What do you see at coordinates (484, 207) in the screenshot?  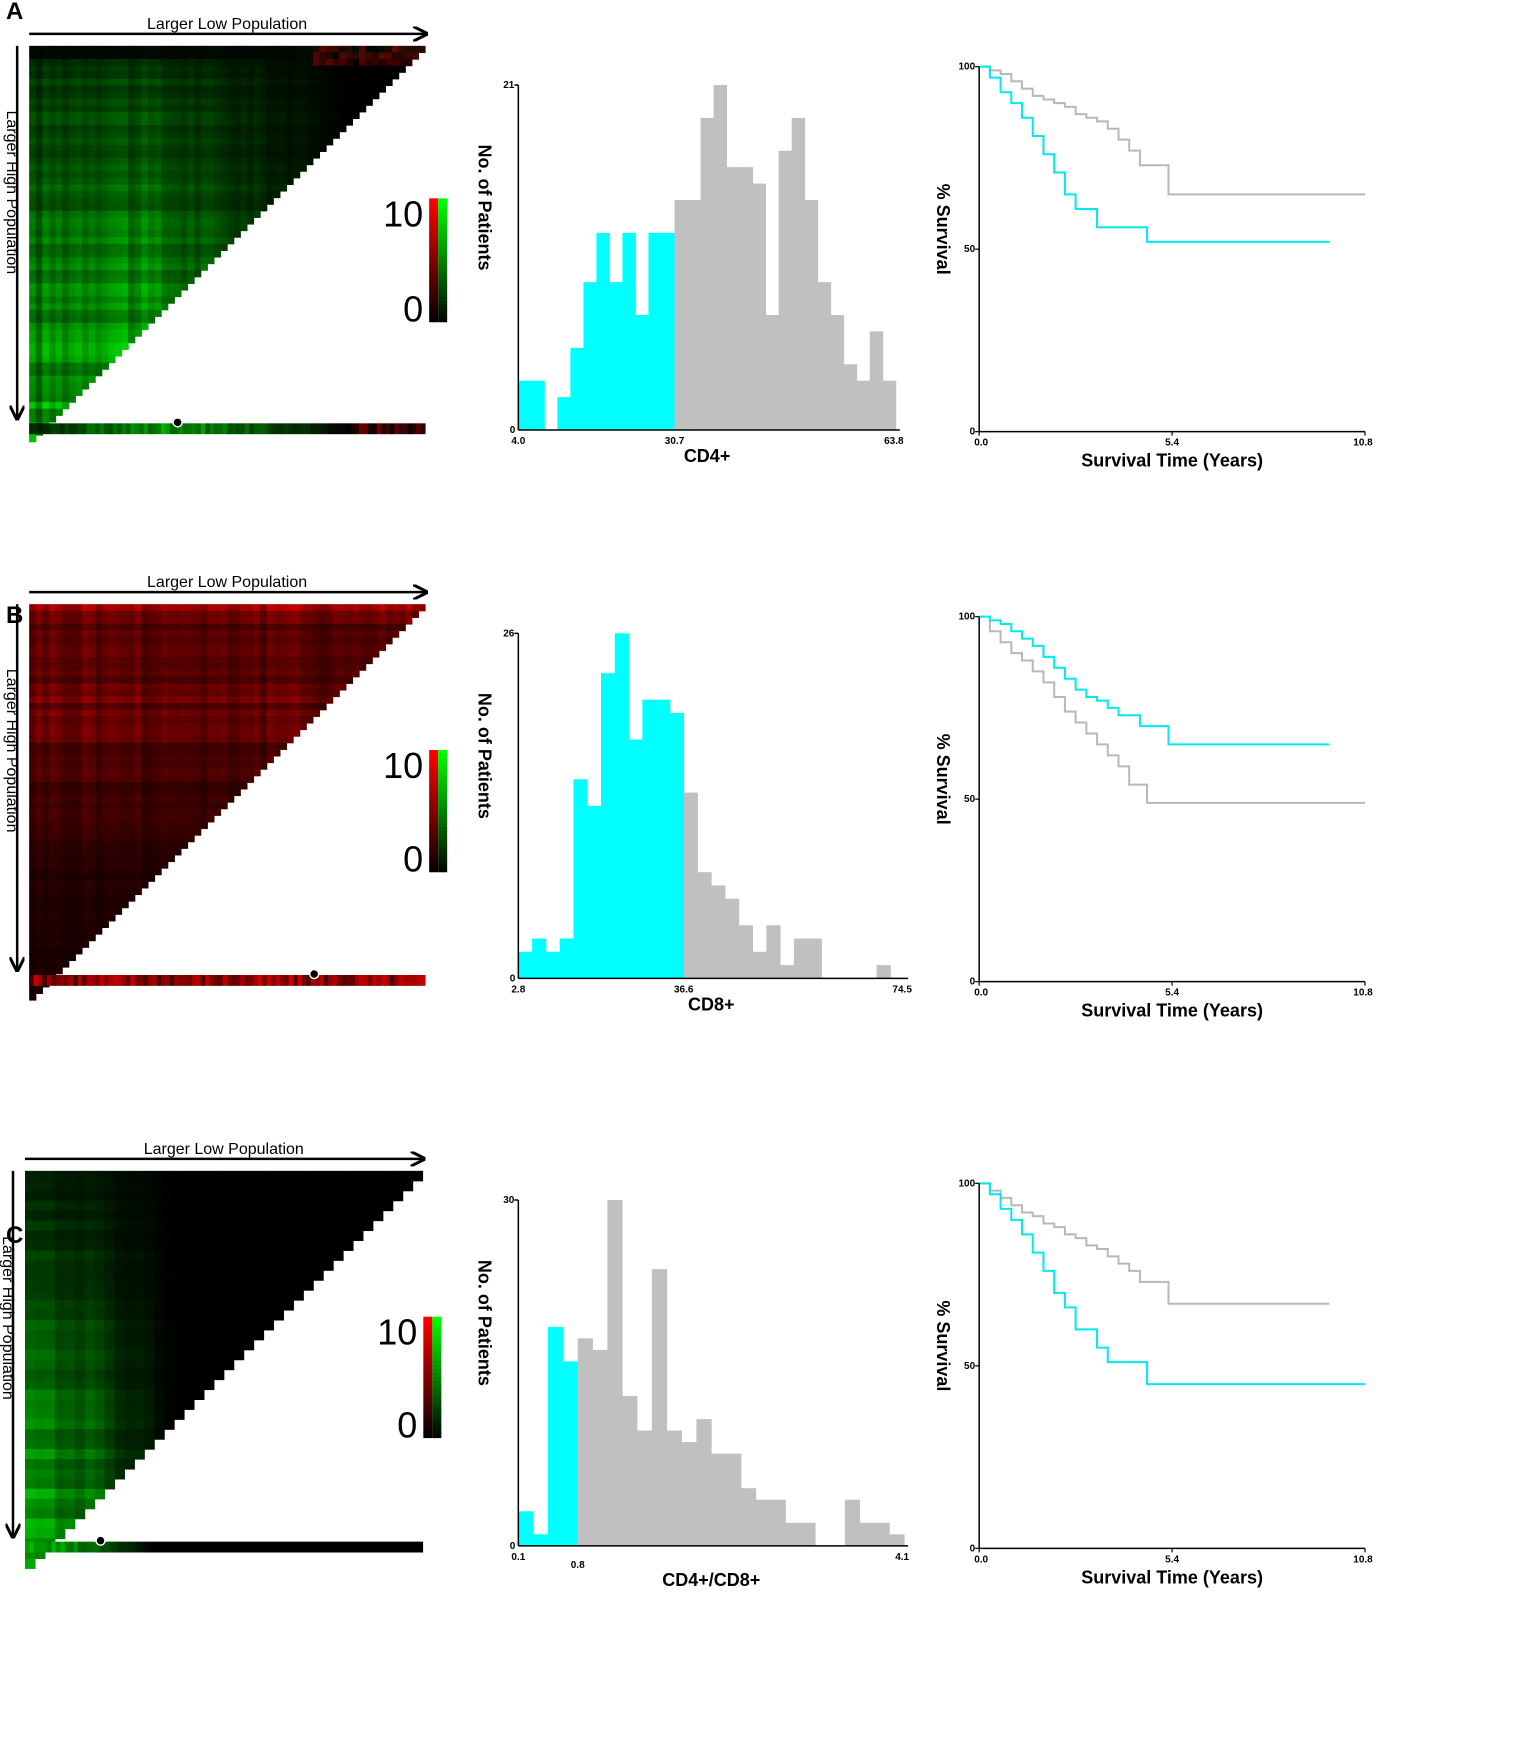 I see `histogram-y-title: No. of Patients` at bounding box center [484, 207].